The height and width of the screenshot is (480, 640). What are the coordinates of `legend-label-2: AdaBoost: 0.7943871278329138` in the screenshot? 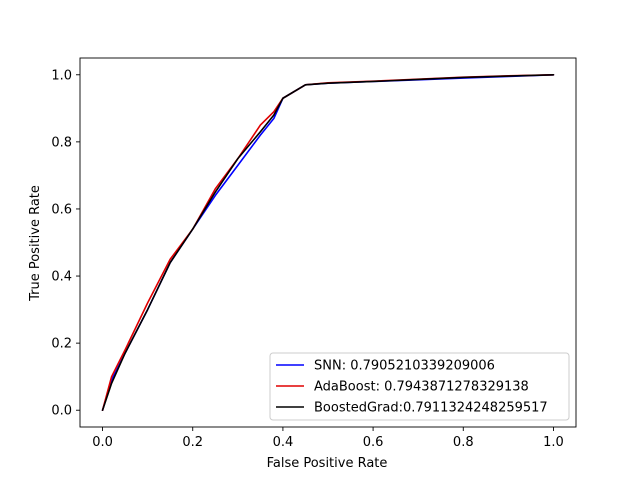 It's located at (421, 387).